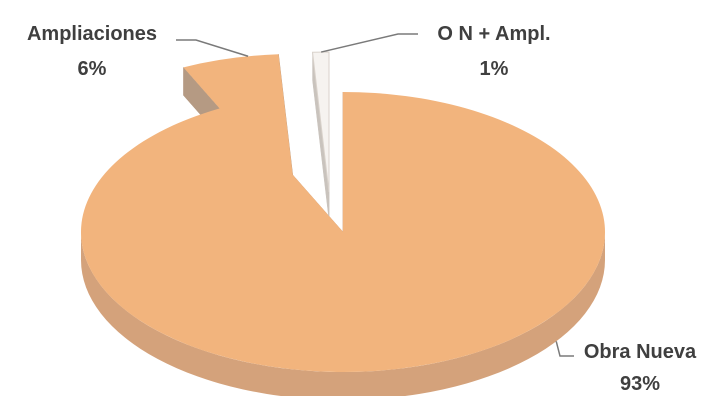 The width and height of the screenshot is (715, 396). Describe the element at coordinates (239, 124) in the screenshot. I see `slice-top-ampliaciones` at that location.